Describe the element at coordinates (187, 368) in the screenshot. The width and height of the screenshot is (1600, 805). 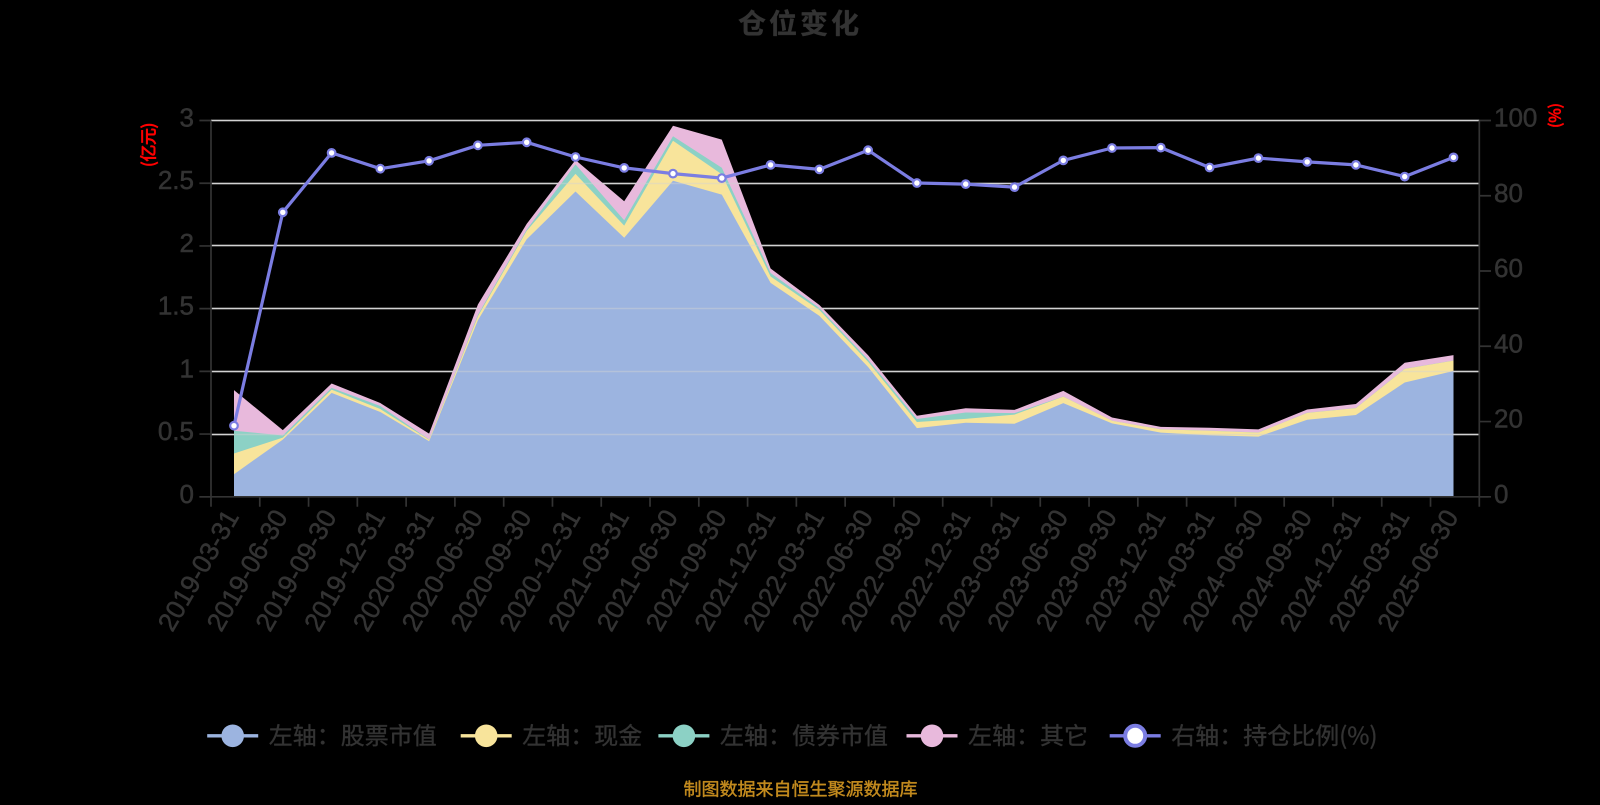
I see `svg-text: 1` at that location.